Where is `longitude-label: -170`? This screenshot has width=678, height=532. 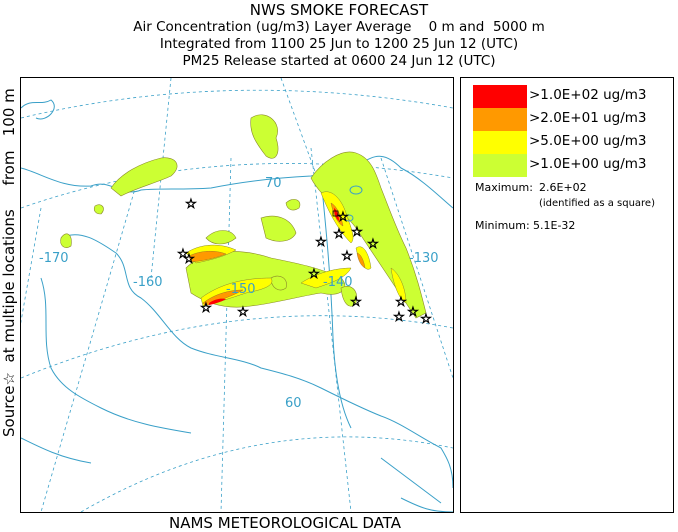
longitude-label: -170 is located at coordinates (54, 258).